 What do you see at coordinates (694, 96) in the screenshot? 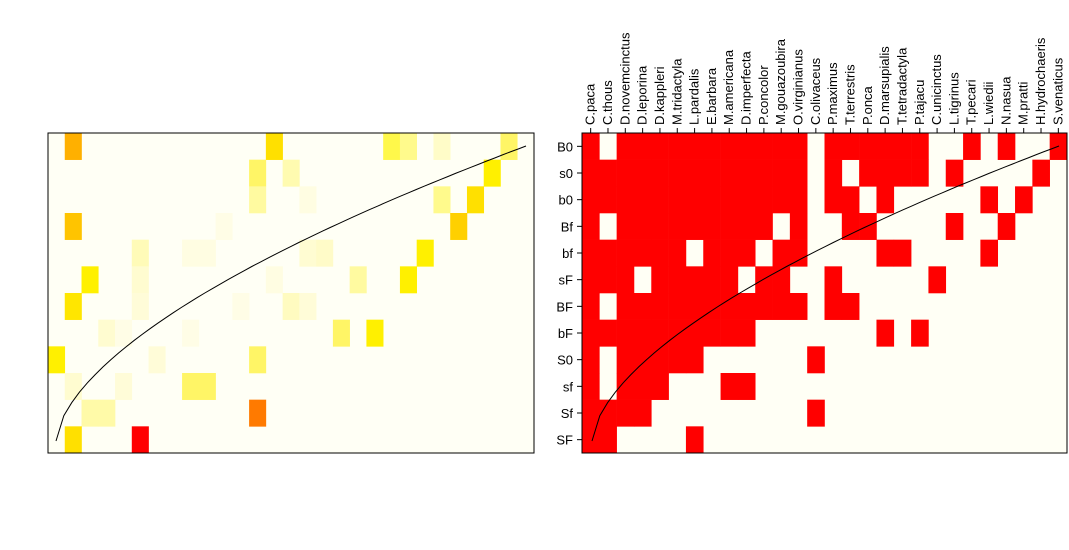
I see `column-label-L.pardalis: L.pardalis` at bounding box center [694, 96].